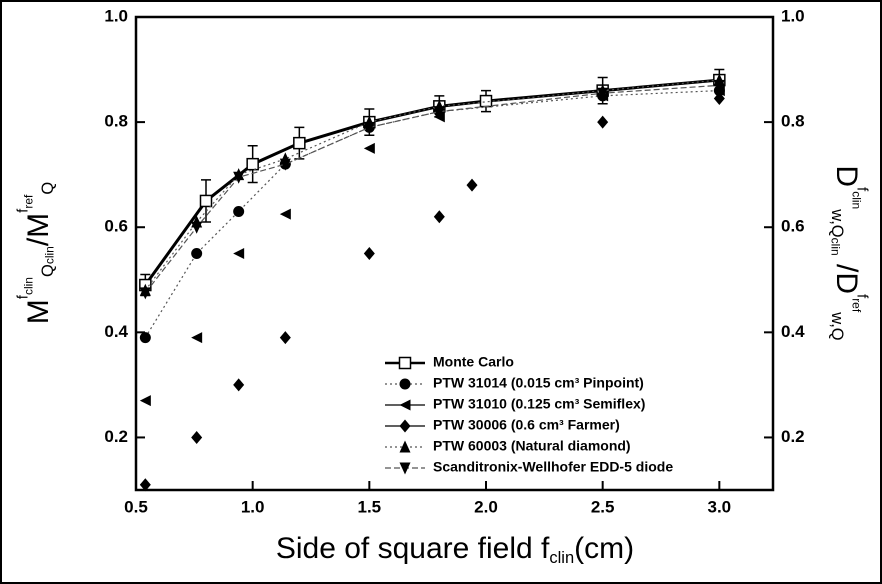 This screenshot has height=584, width=882. What do you see at coordinates (720, 506) in the screenshot?
I see `x-tick-label: 3.0` at bounding box center [720, 506].